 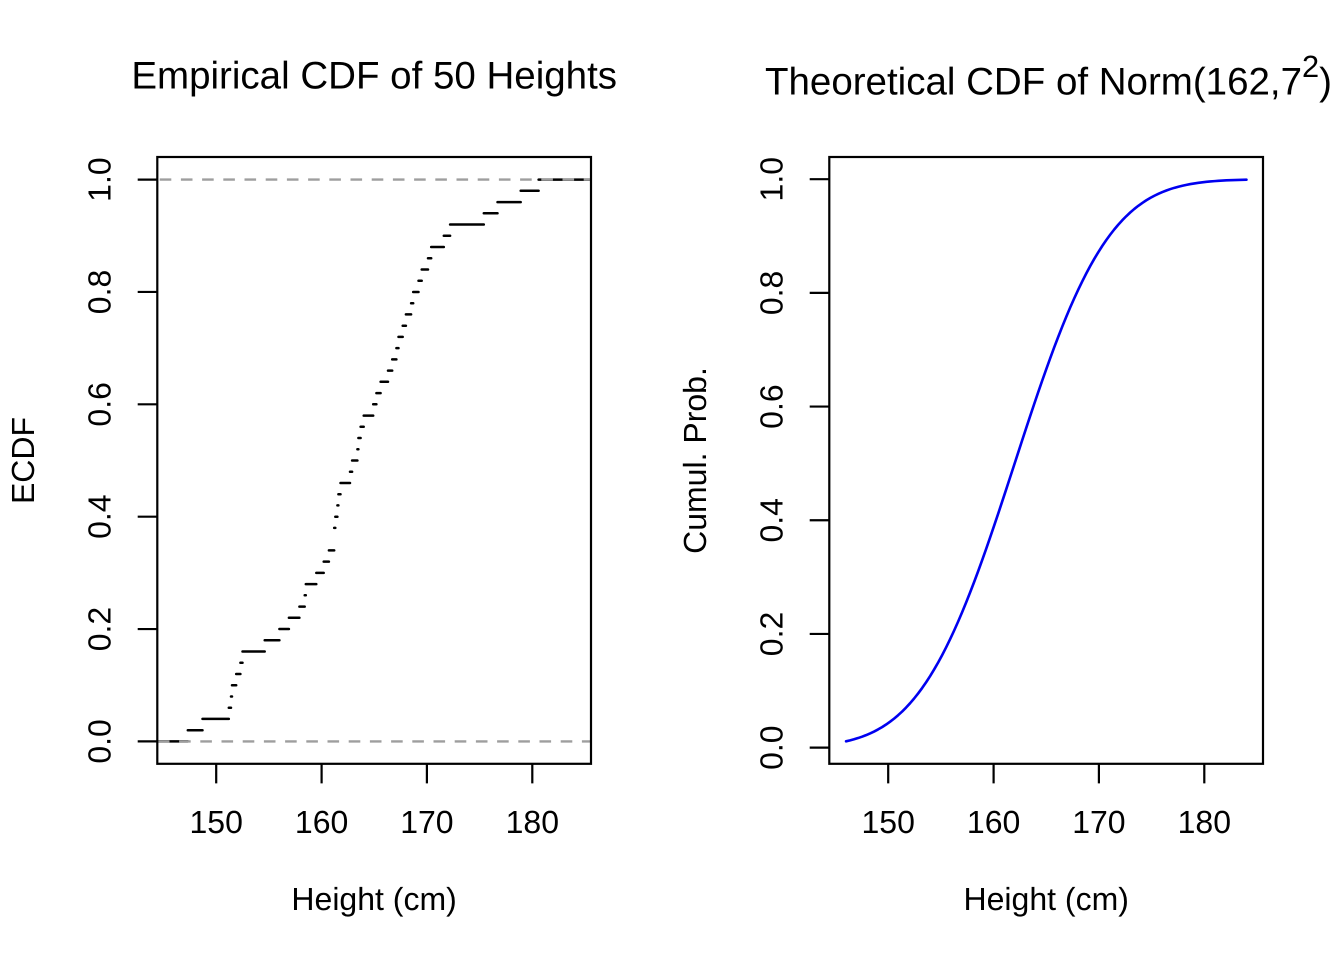 I want to click on svg-text: Cumul. Prob., so click(x=695, y=460).